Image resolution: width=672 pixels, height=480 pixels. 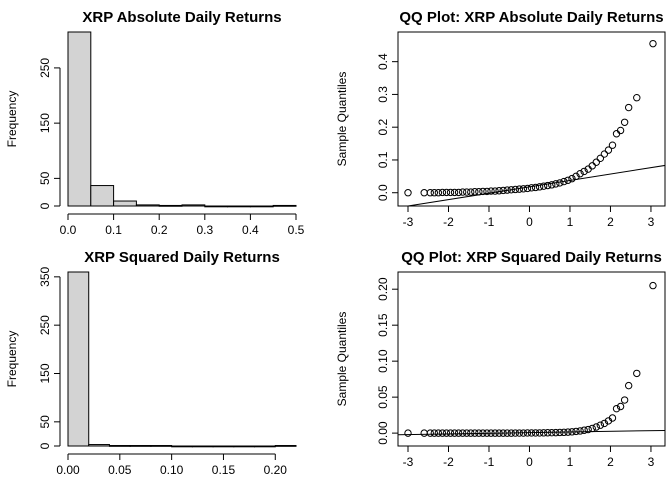 I want to click on chart-title: XRP Absolute Daily Returns, so click(x=181, y=17).